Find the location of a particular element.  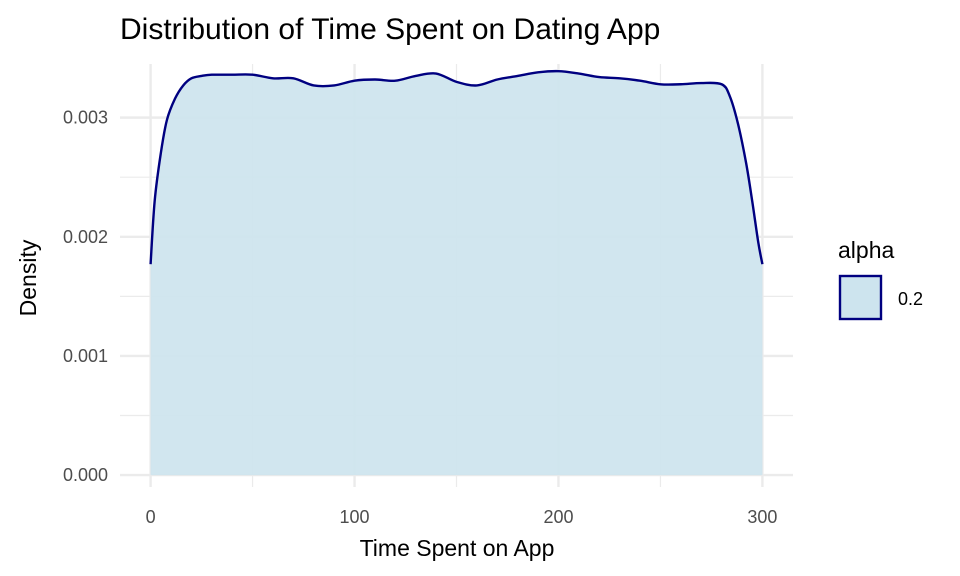

x-tick-label: 300 is located at coordinates (762, 517).